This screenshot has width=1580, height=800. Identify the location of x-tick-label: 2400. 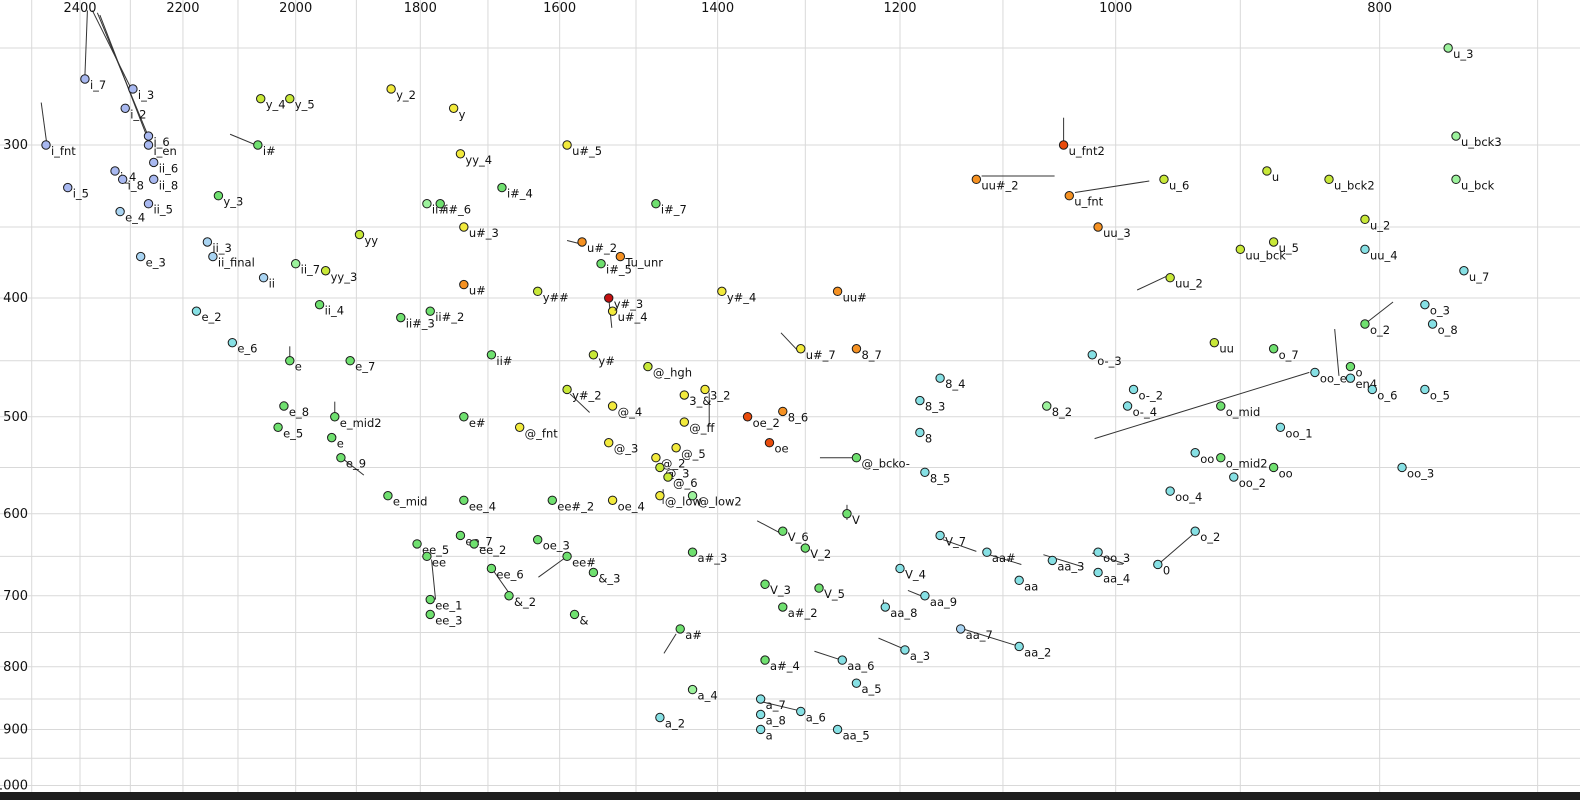
(79, 8).